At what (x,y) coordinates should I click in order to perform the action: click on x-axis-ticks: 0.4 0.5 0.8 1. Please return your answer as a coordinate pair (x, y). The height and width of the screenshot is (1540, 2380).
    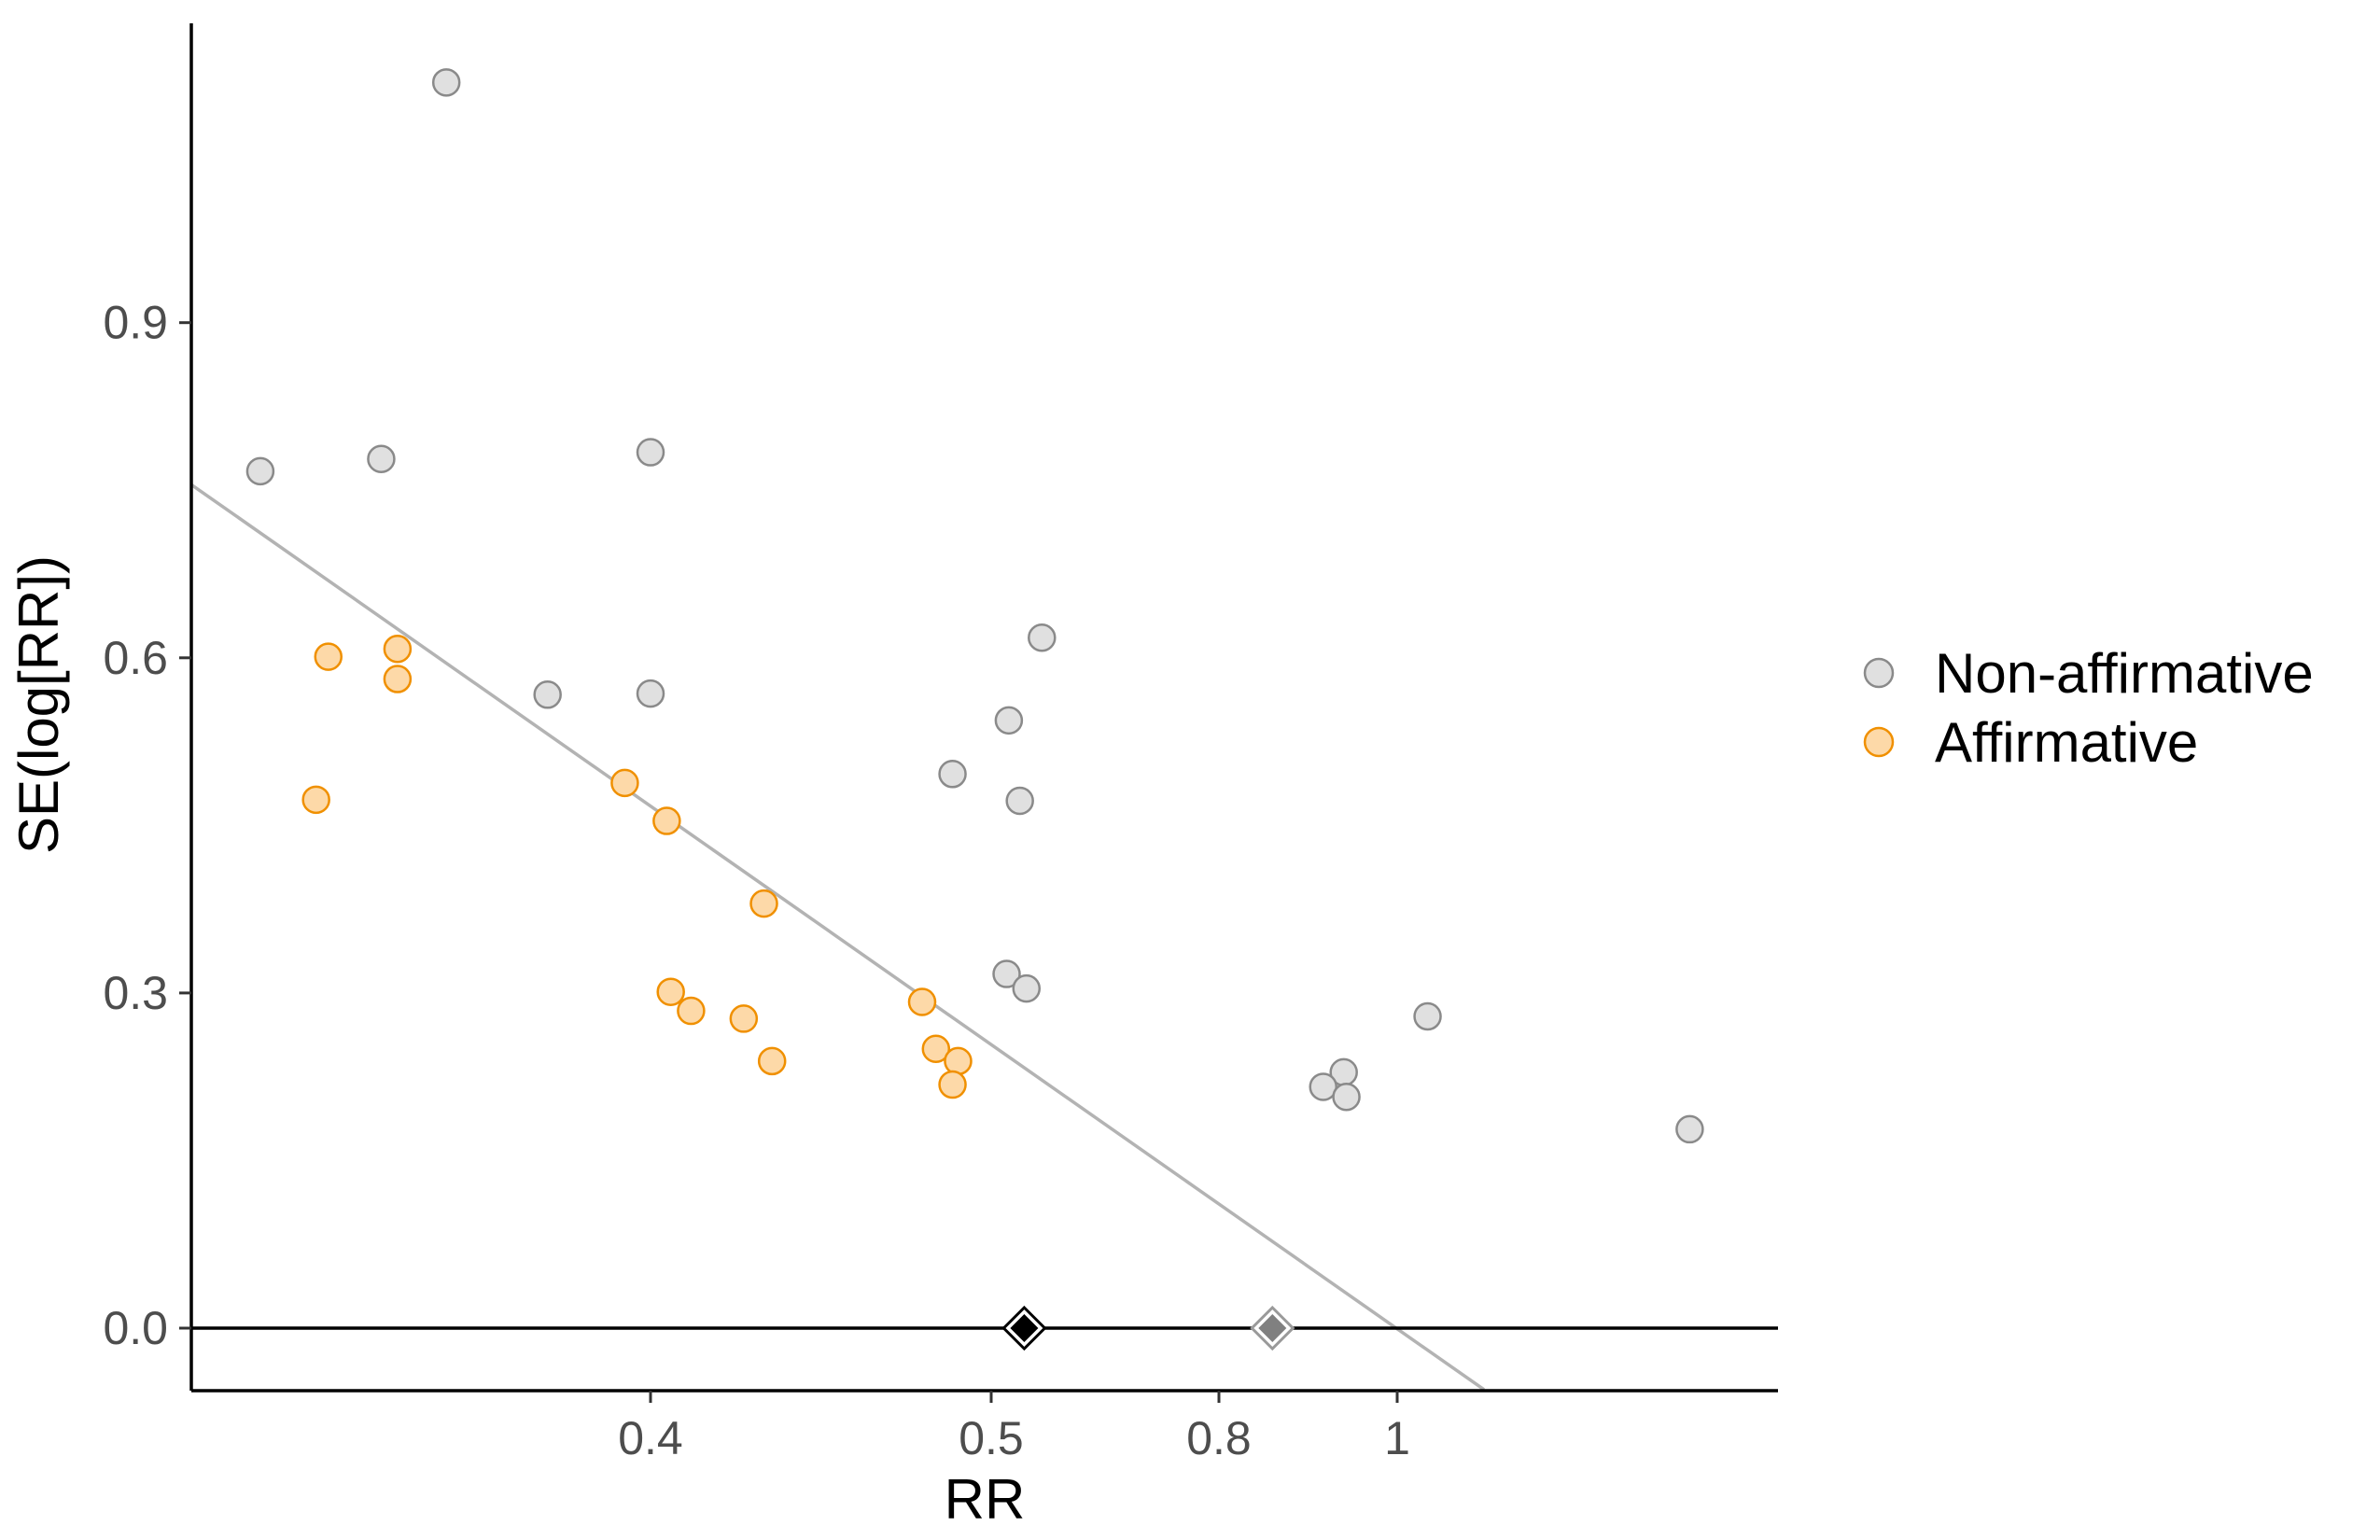
    Looking at the image, I should click on (1014, 1427).